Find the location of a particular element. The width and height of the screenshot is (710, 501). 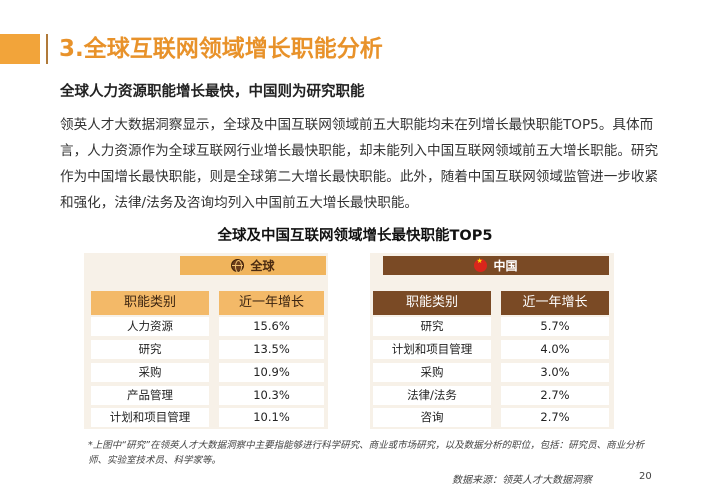

global-row-3-function: 采购 is located at coordinates (150, 372).